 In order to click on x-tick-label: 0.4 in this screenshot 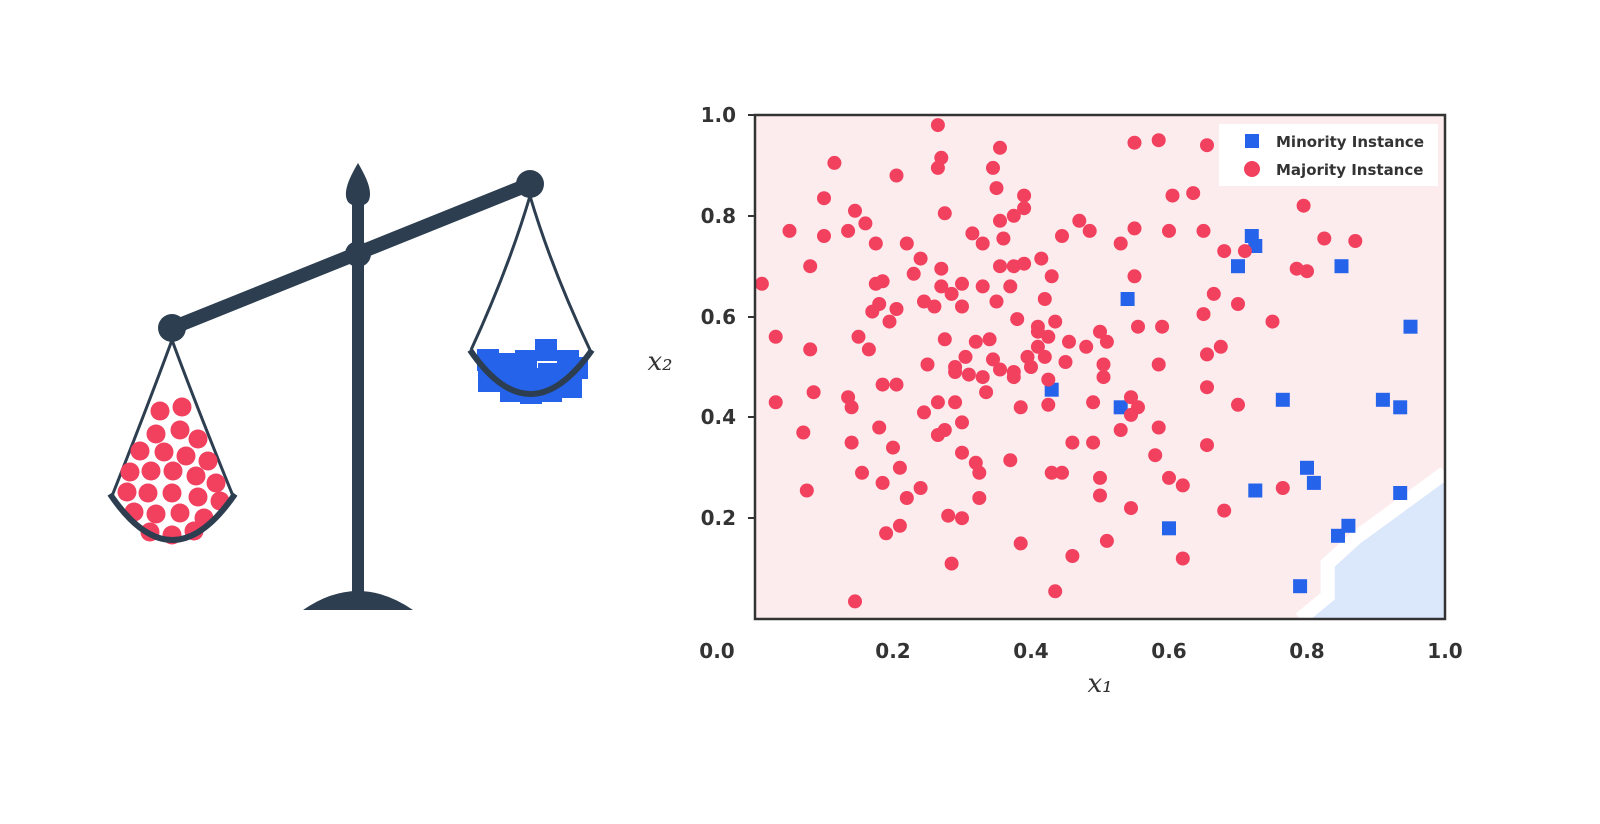, I will do `click(1030, 651)`.